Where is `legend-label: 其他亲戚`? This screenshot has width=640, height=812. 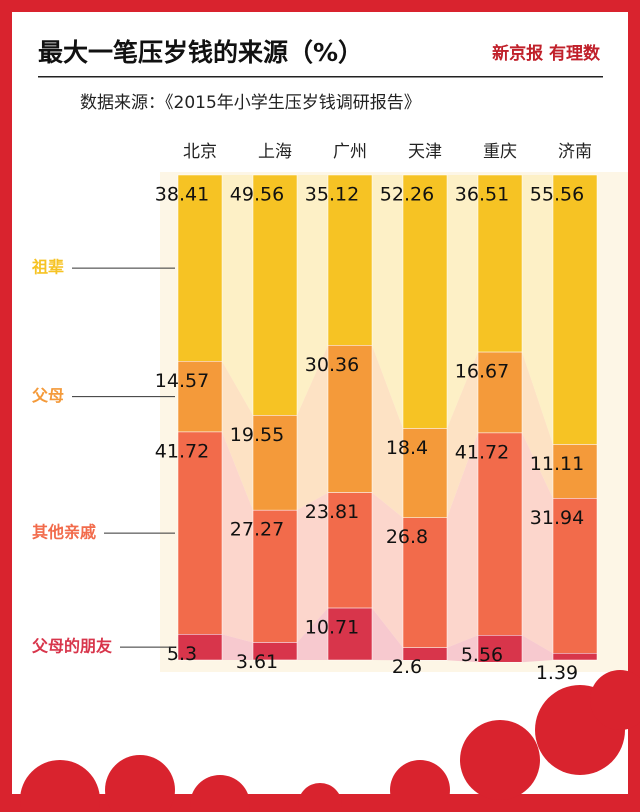 legend-label: 其他亲戚 is located at coordinates (64, 532).